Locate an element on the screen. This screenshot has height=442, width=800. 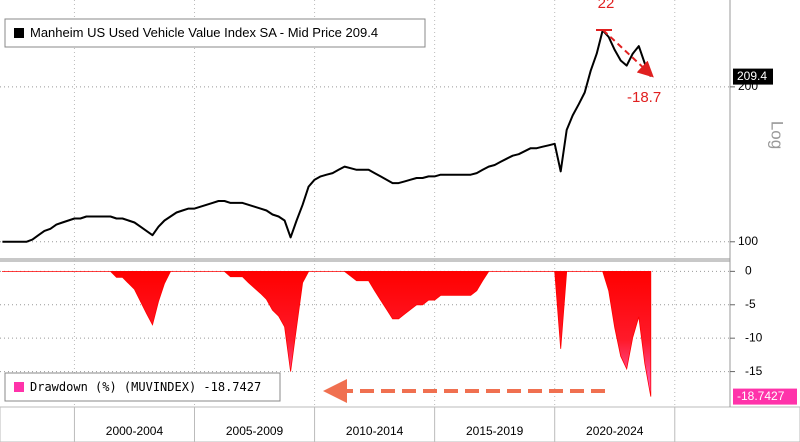
panel-divider is located at coordinates (365, 260).